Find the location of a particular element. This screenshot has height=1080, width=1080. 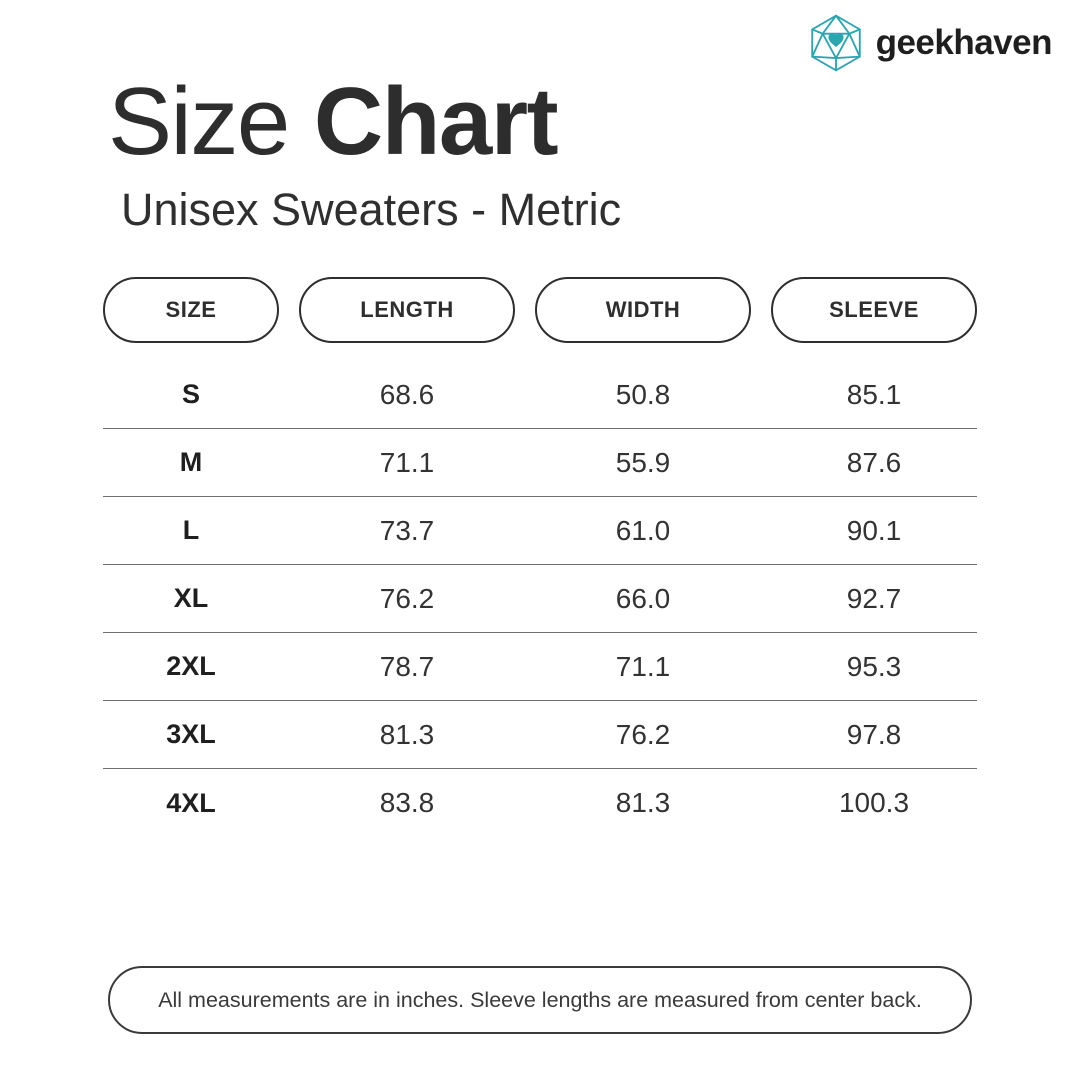

length-value: 71.1 is located at coordinates (407, 462).